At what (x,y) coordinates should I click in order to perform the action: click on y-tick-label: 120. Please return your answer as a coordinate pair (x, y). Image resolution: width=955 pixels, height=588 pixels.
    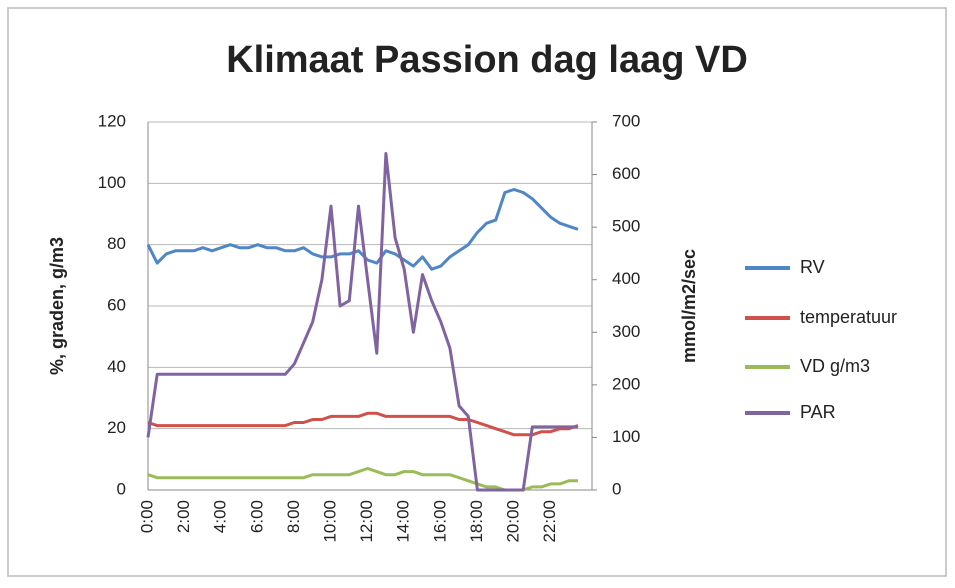
    Looking at the image, I should click on (112, 120).